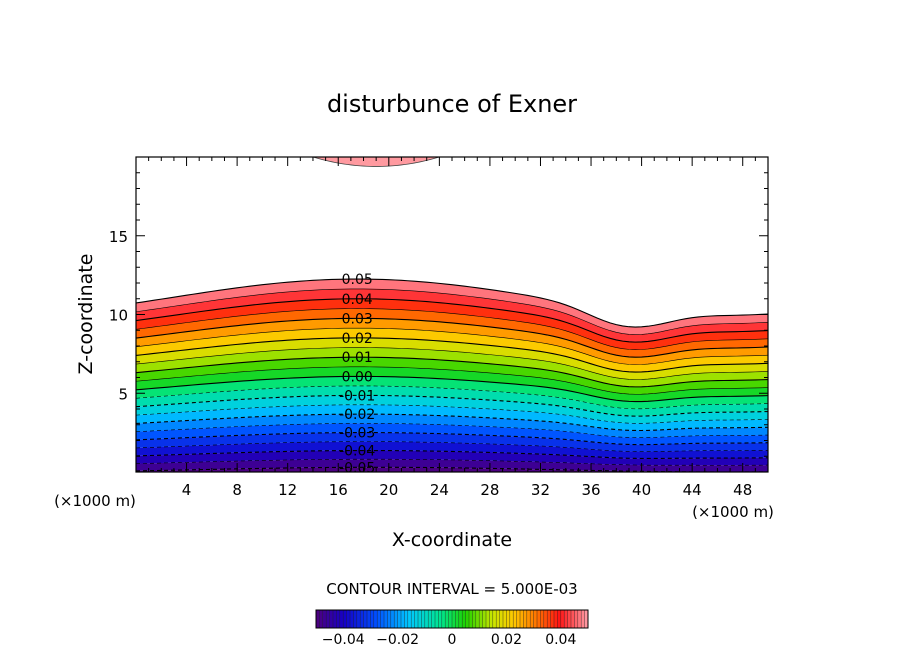 This screenshot has height=654, width=904. Describe the element at coordinates (118, 237) in the screenshot. I see `y-tick-label: 15` at that location.